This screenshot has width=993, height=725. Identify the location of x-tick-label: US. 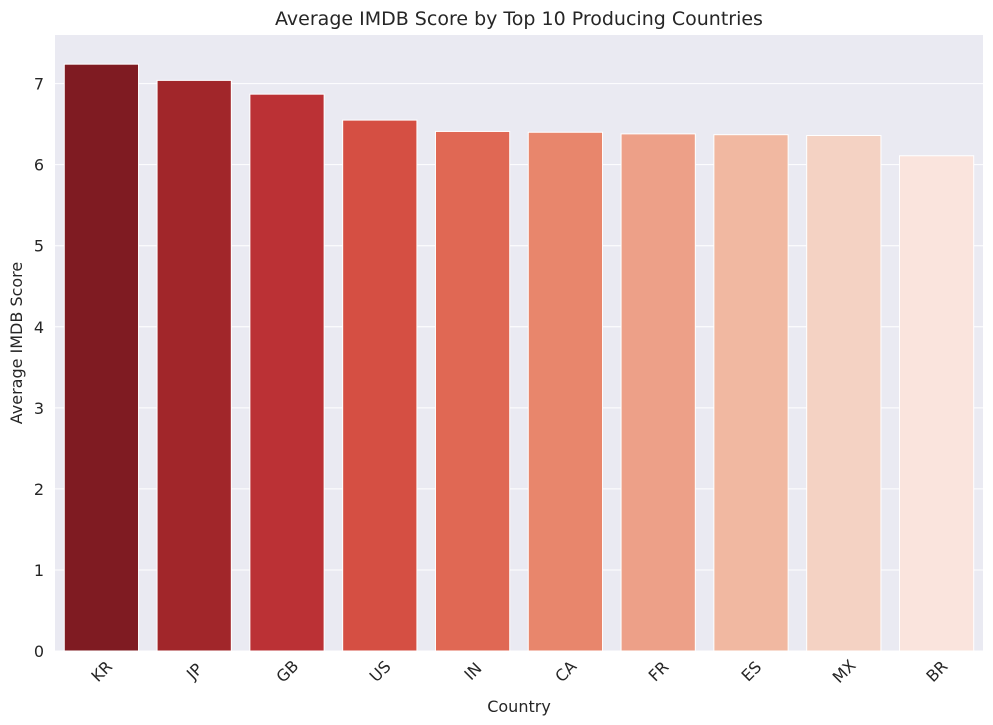
(380, 671).